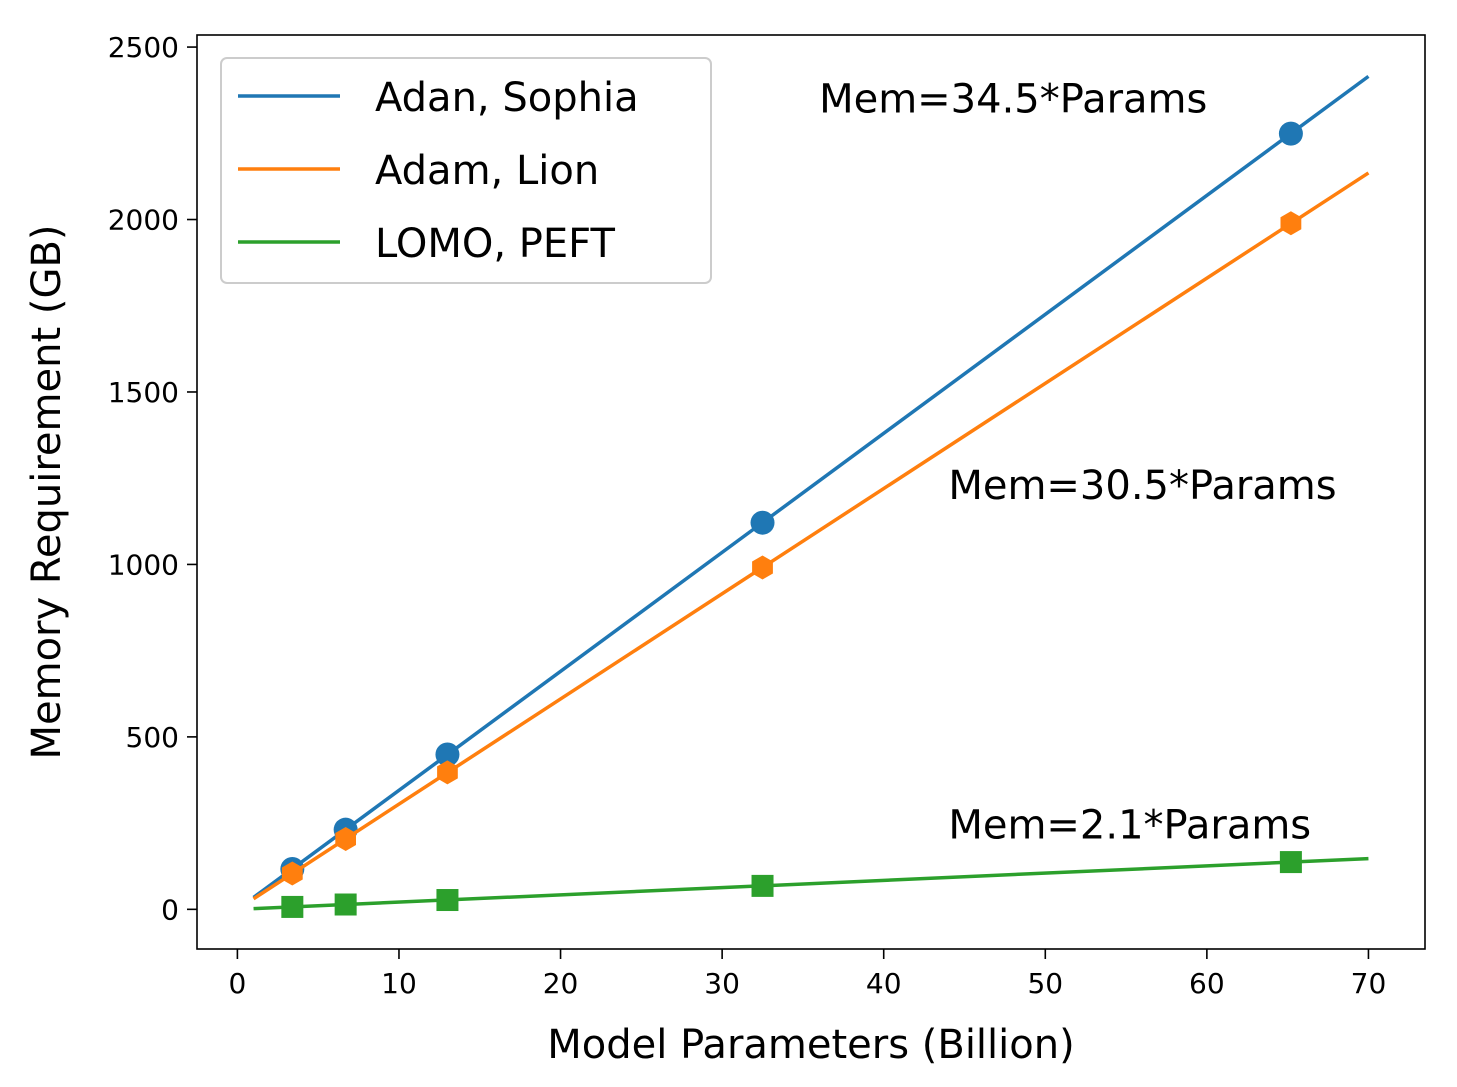 Image resolution: width=1457 pixels, height=1087 pixels. What do you see at coordinates (507, 98) in the screenshot?
I see `legend-label: Adan, Sophia` at bounding box center [507, 98].